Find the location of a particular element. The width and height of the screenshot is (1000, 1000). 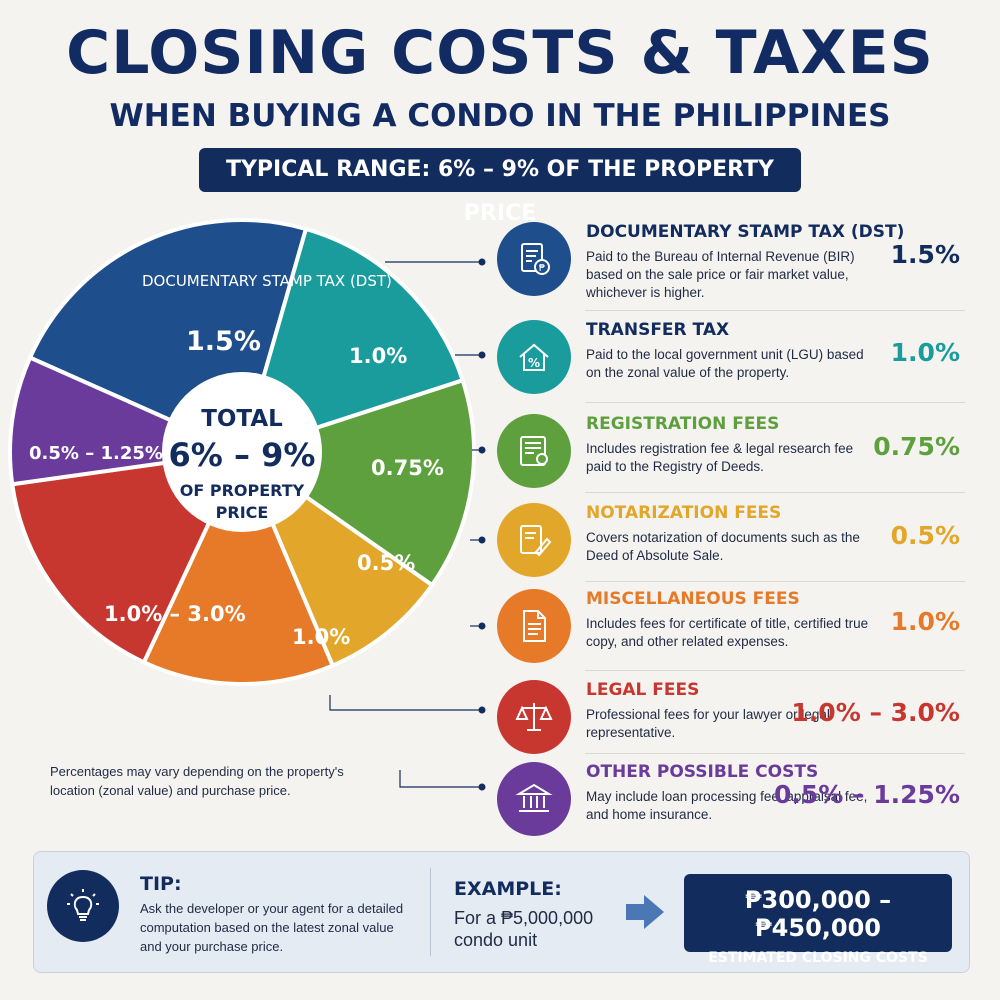

donut-hole is located at coordinates (242, 452).